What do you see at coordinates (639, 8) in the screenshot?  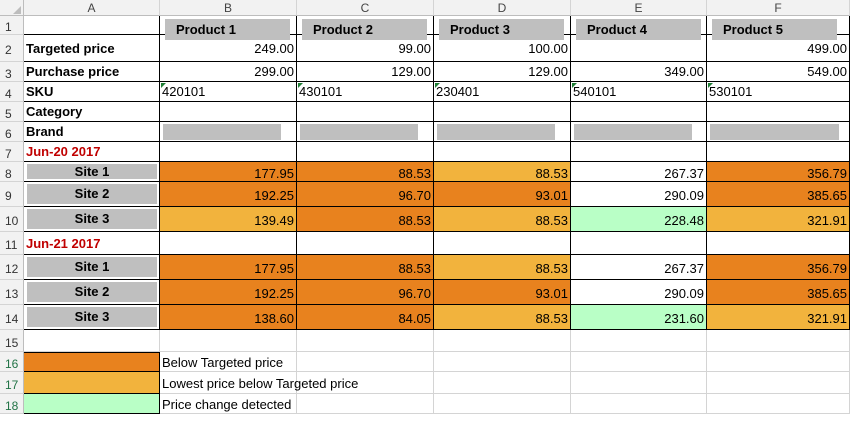 I see `column-header-e: E` at bounding box center [639, 8].